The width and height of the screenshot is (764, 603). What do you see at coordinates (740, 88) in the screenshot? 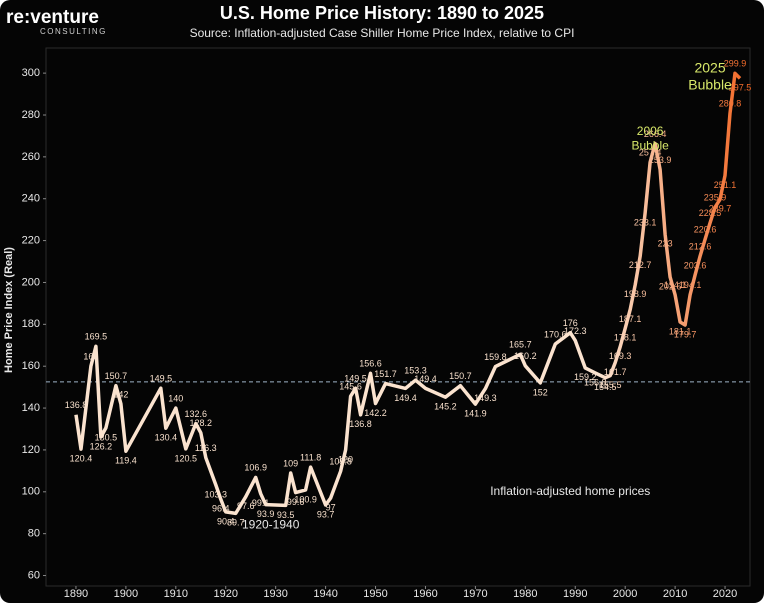
I see `data-label: 297.5` at bounding box center [740, 88].